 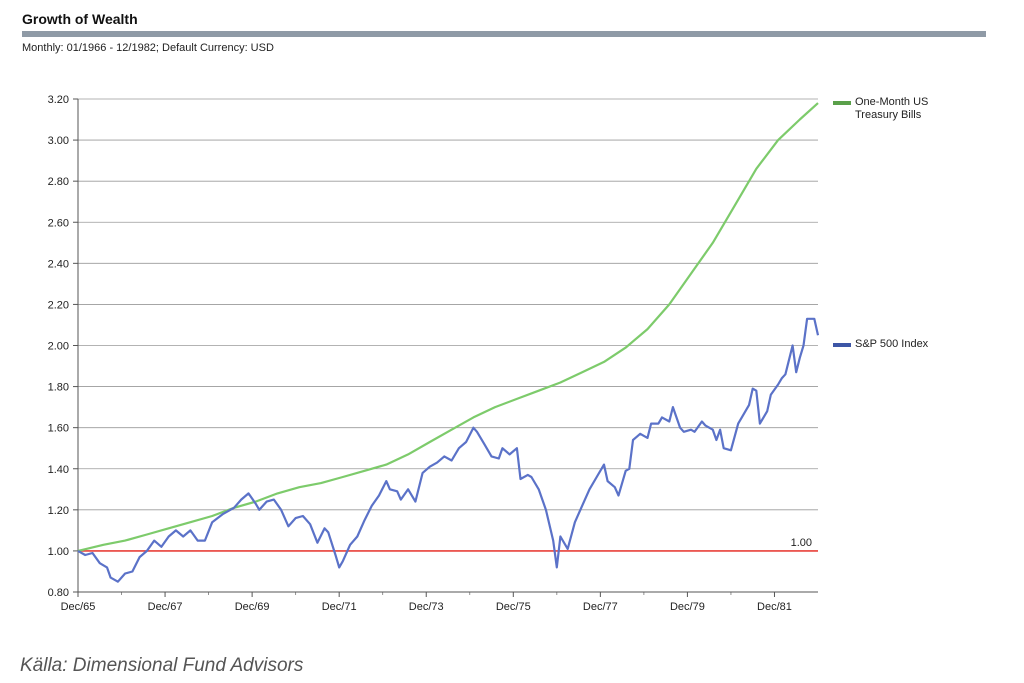 What do you see at coordinates (58, 100) in the screenshot?
I see `y-tick-label: 3.20` at bounding box center [58, 100].